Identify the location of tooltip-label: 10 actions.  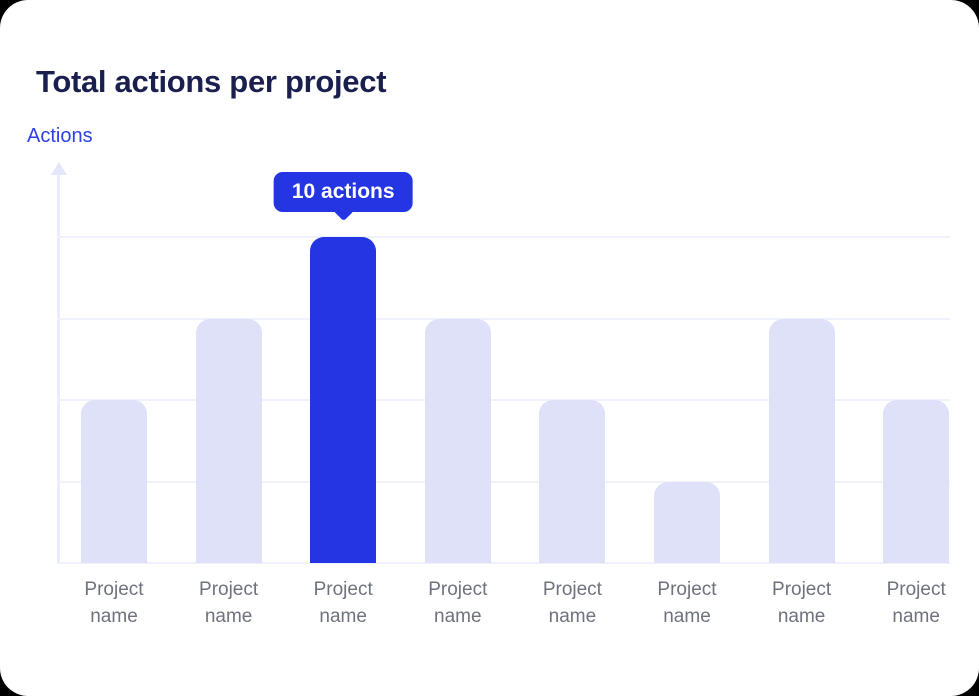
(343, 191).